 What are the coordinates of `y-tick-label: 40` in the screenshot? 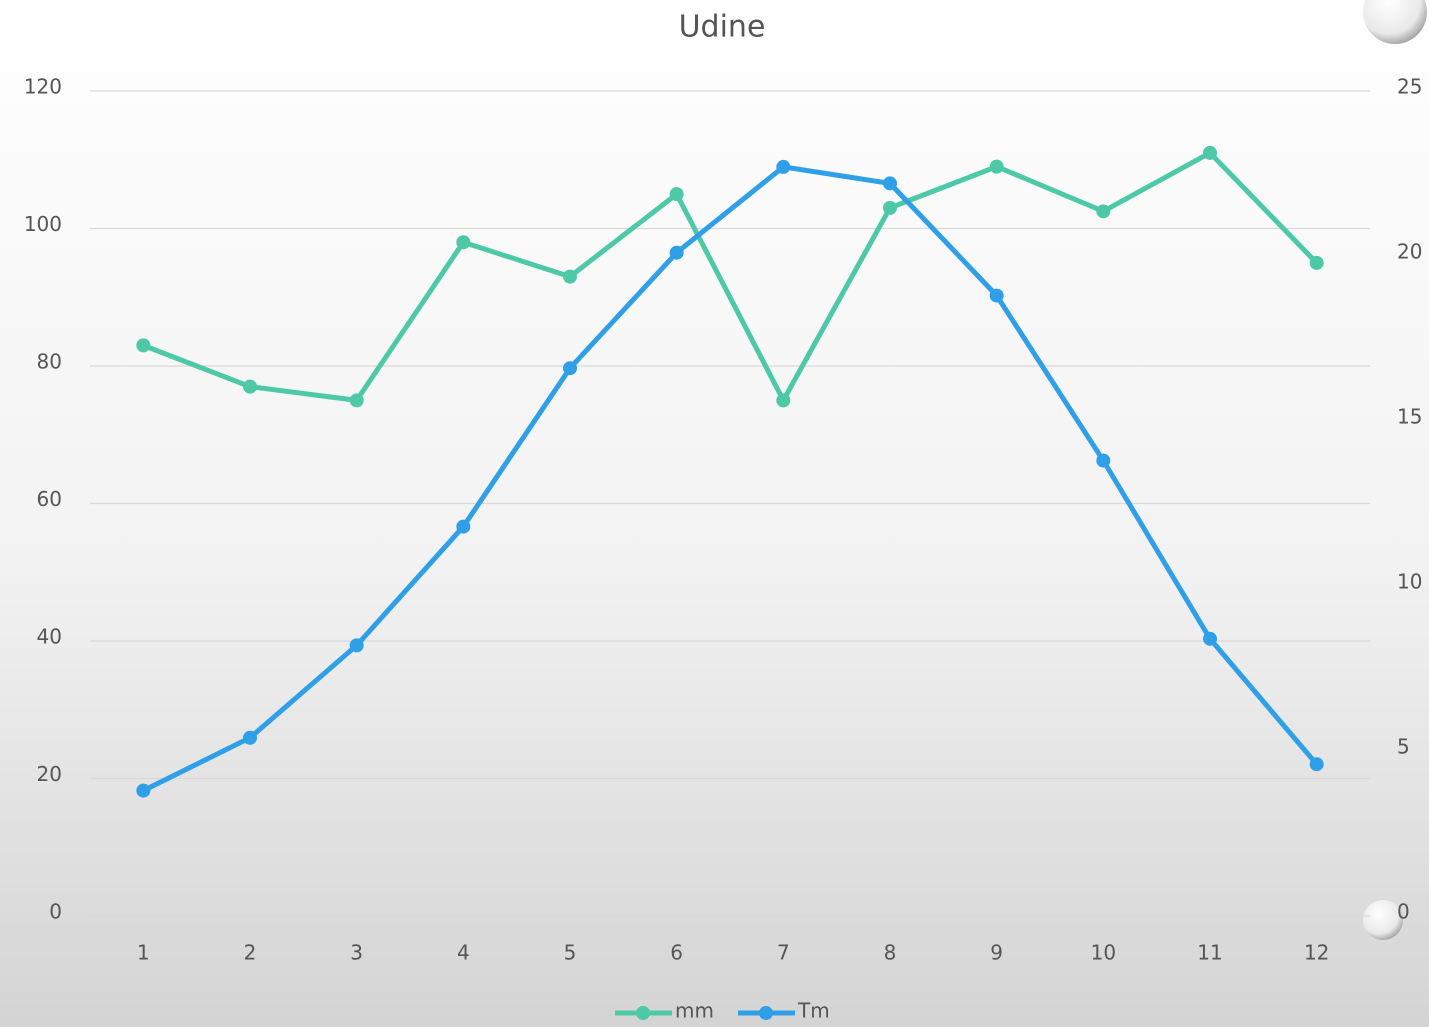 It's located at (49, 637).